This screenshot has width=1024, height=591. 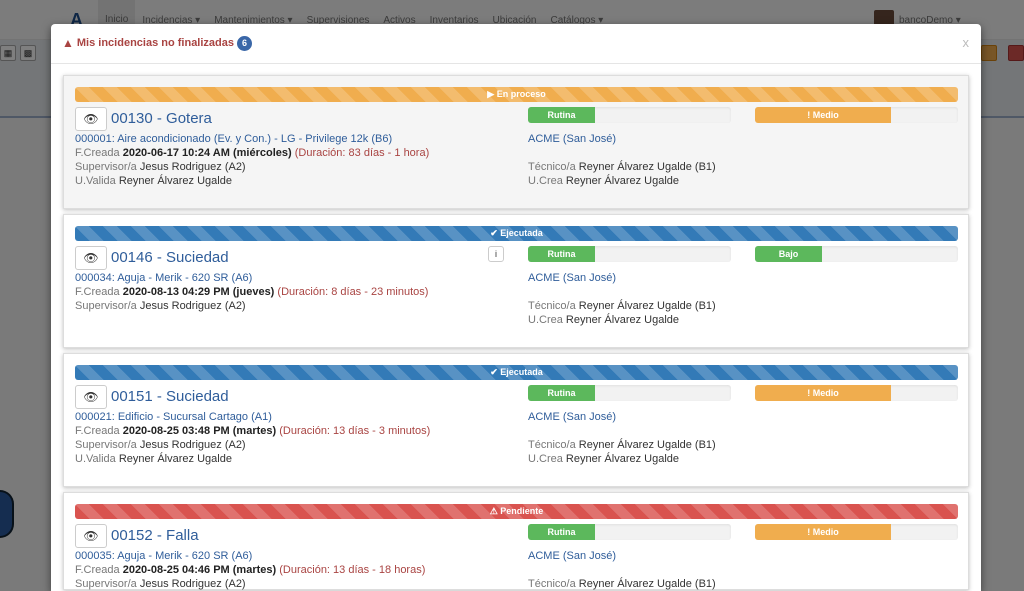 What do you see at coordinates (245, 43) in the screenshot?
I see `count-badge: 6` at bounding box center [245, 43].